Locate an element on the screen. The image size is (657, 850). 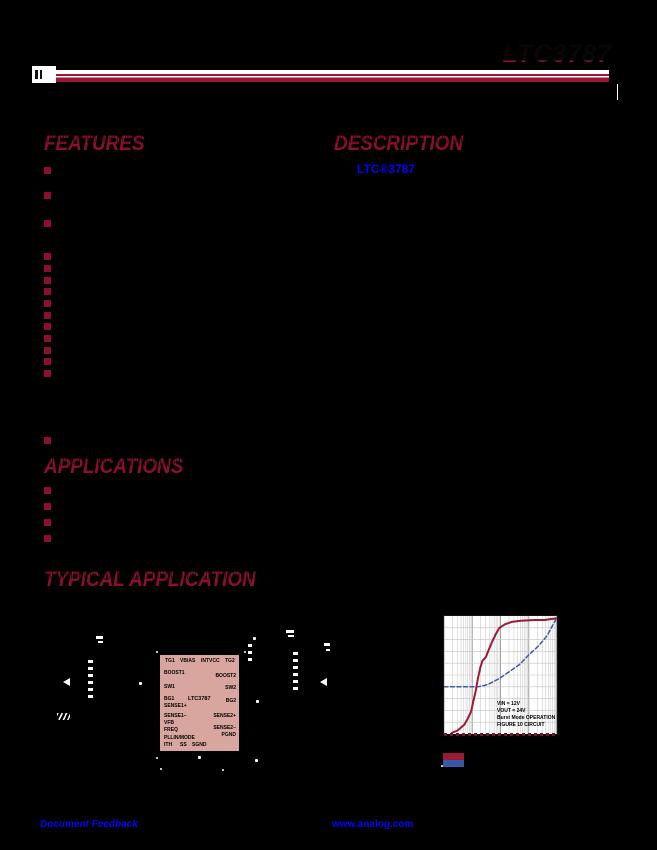
annotation-line: FIGURE 10 CIRCUIT is located at coordinates (521, 725).